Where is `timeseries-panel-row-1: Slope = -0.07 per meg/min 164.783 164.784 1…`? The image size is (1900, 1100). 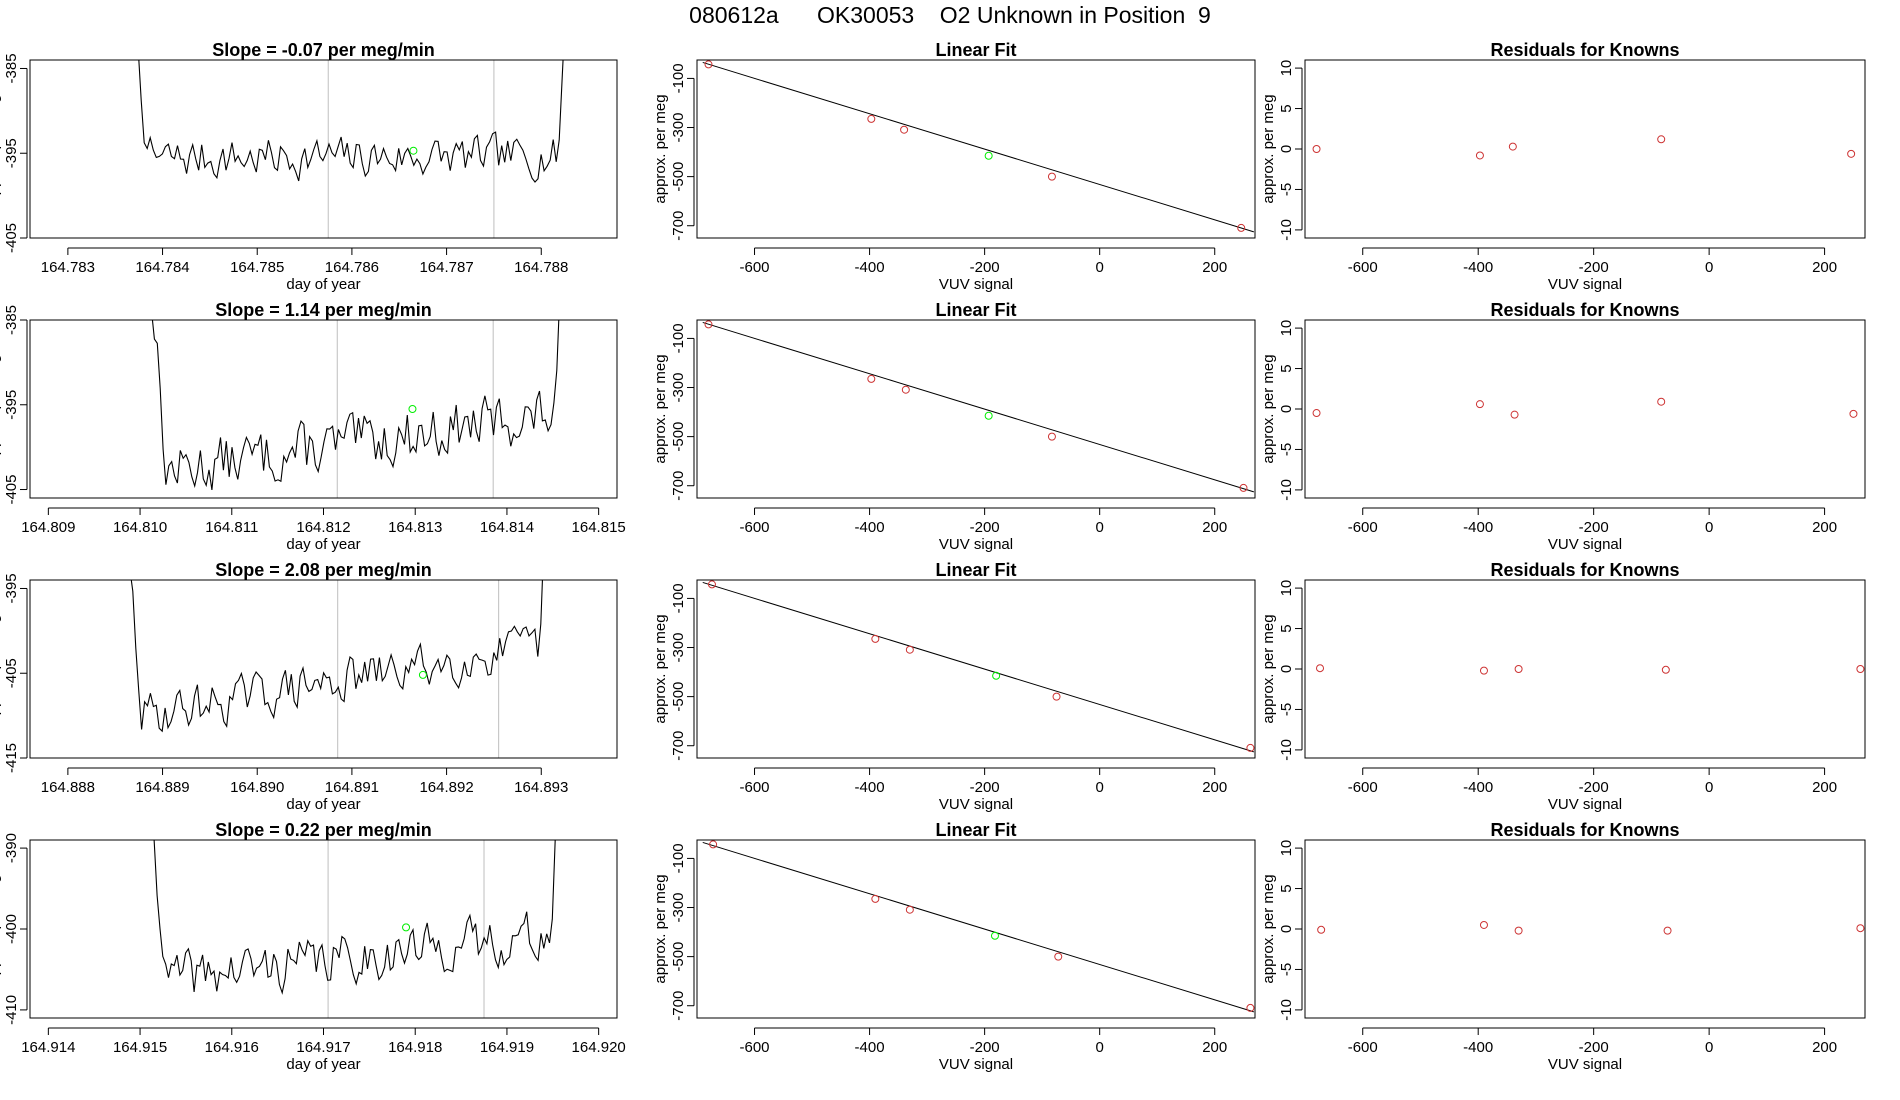 timeseries-panel-row-1: Slope = -0.07 per meg/min 164.783 164.784 1… is located at coordinates (309, 166).